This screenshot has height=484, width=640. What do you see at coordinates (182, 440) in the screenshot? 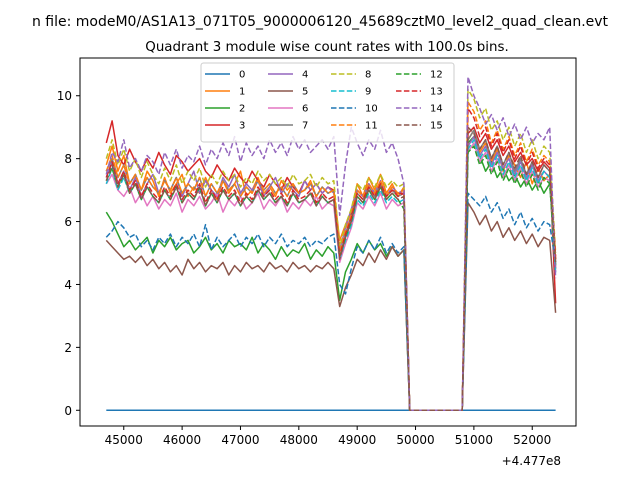
I see `x-tick-label: 46000` at bounding box center [182, 440].